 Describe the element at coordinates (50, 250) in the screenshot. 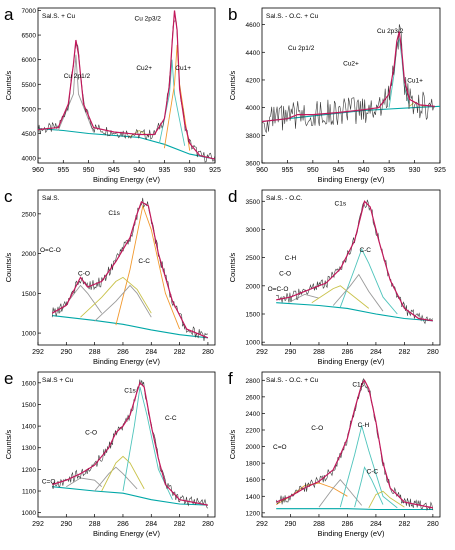

I see `peak-annotation: O=C-O` at that location.